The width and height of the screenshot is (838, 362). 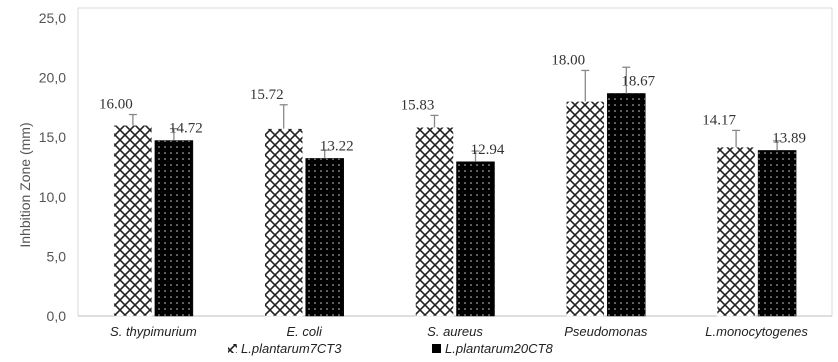 I want to click on y-axis: 0,0 5,0 10,0 15,0 20,0 25,0, so click(x=52, y=167).